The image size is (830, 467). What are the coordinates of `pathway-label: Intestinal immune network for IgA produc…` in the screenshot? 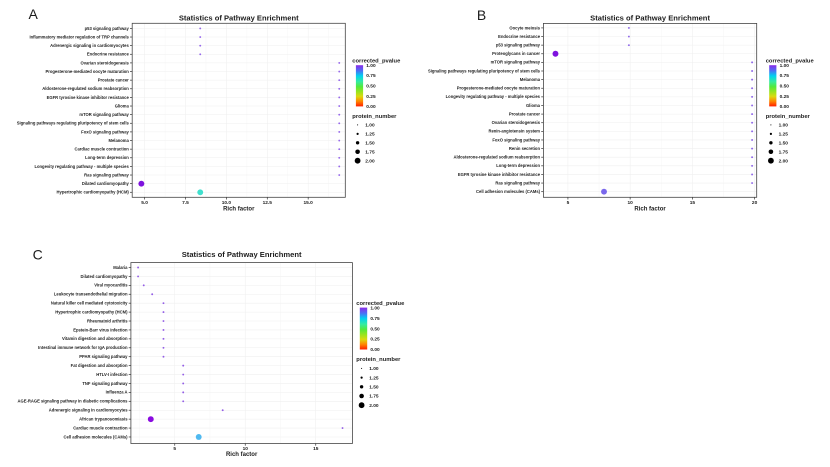 It's located at (83, 347).